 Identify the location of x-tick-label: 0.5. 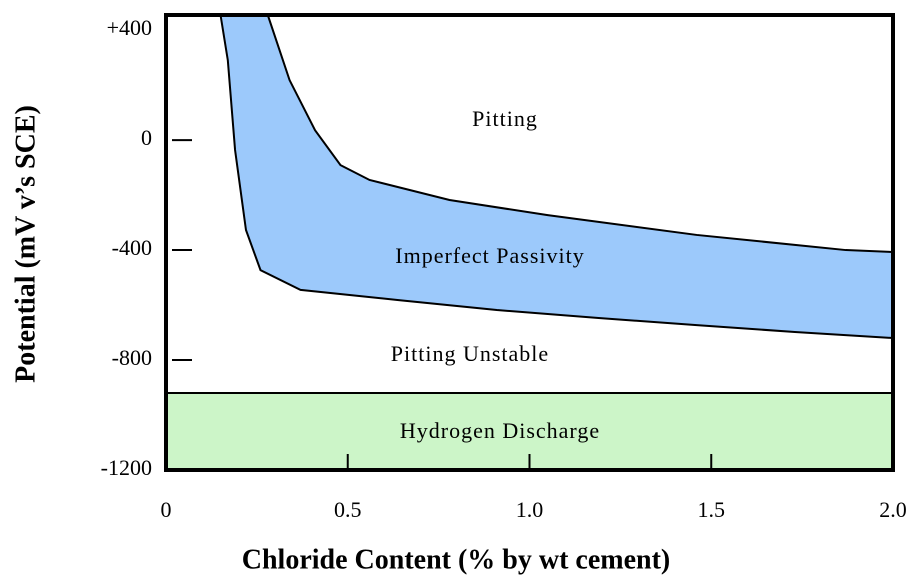
(348, 509).